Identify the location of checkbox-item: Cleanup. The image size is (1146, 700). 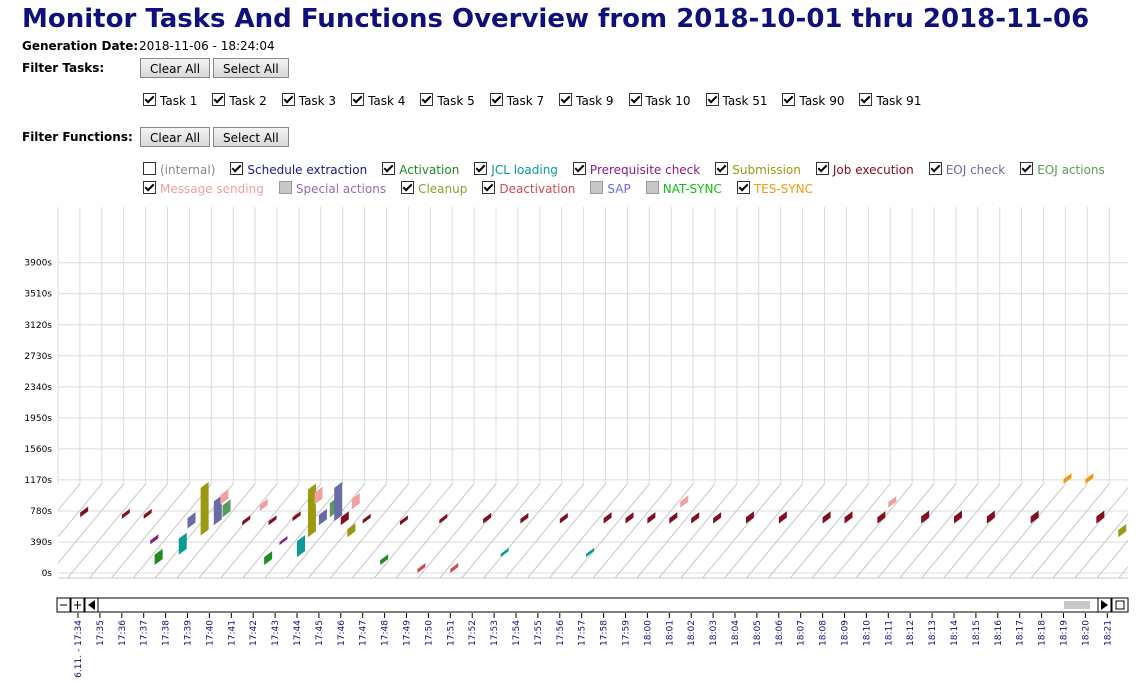
(434, 189).